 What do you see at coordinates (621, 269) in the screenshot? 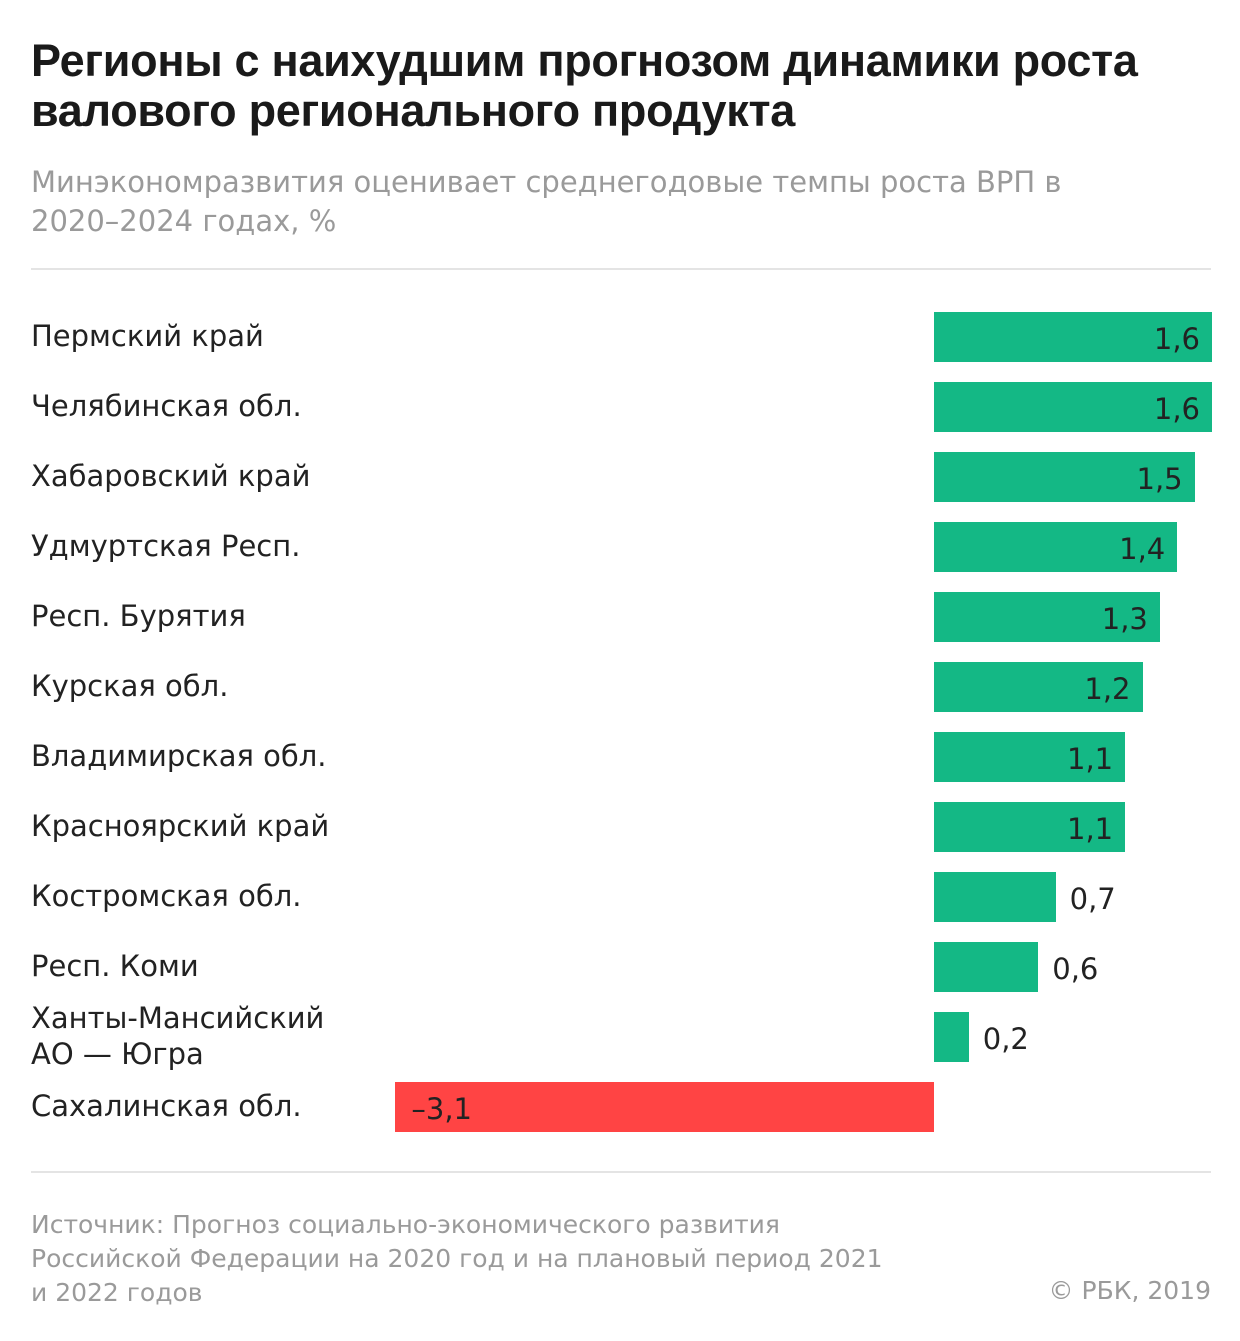
I see `top-divider` at bounding box center [621, 269].